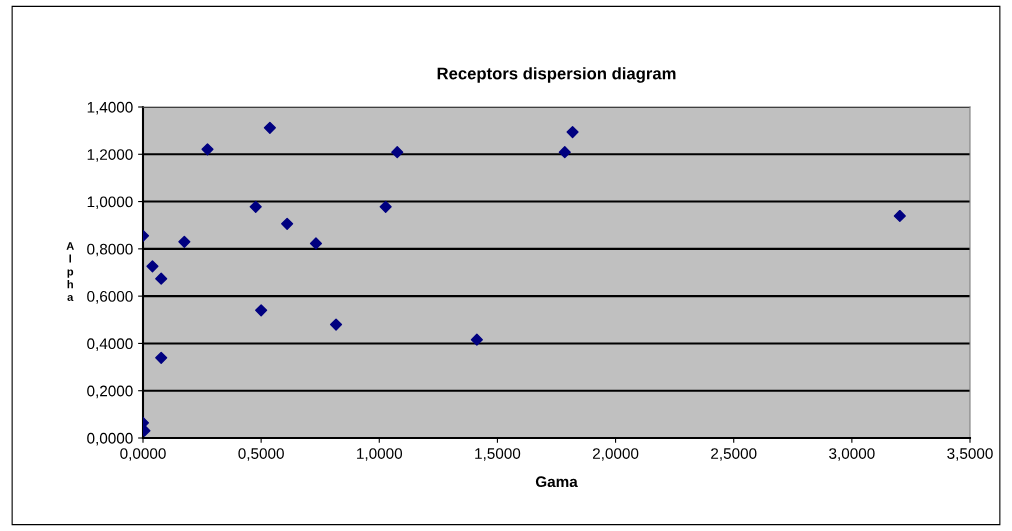 The width and height of the screenshot is (1012, 531). What do you see at coordinates (70, 272) in the screenshot?
I see `y-axis-title: Alpha` at bounding box center [70, 272].